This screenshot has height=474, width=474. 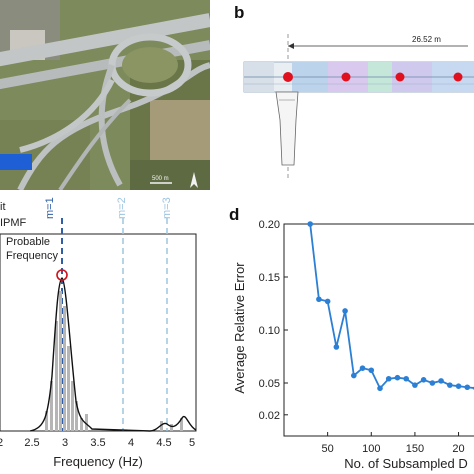 What do you see at coordinates (62, 275) in the screenshot?
I see `probable-frequency-marker` at bounding box center [62, 275].